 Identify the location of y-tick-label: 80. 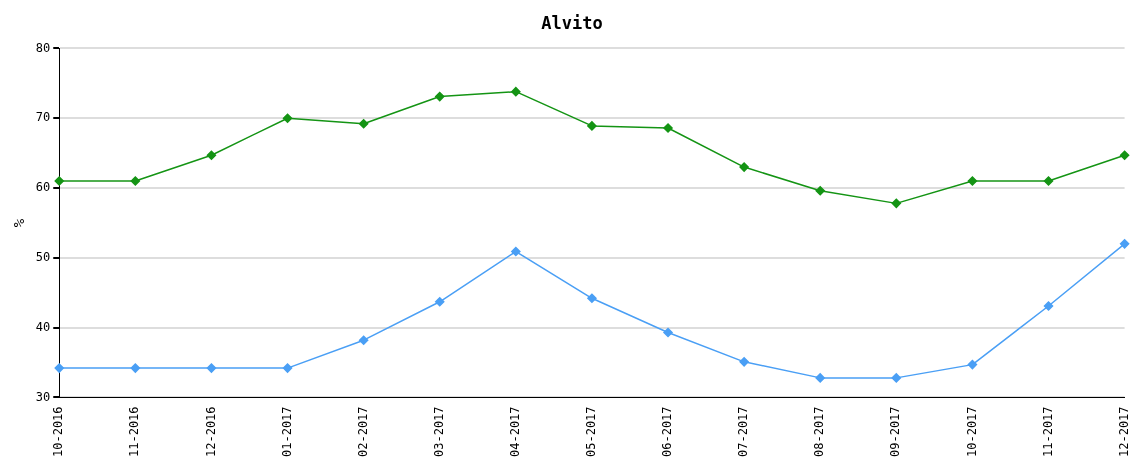
(43, 47).